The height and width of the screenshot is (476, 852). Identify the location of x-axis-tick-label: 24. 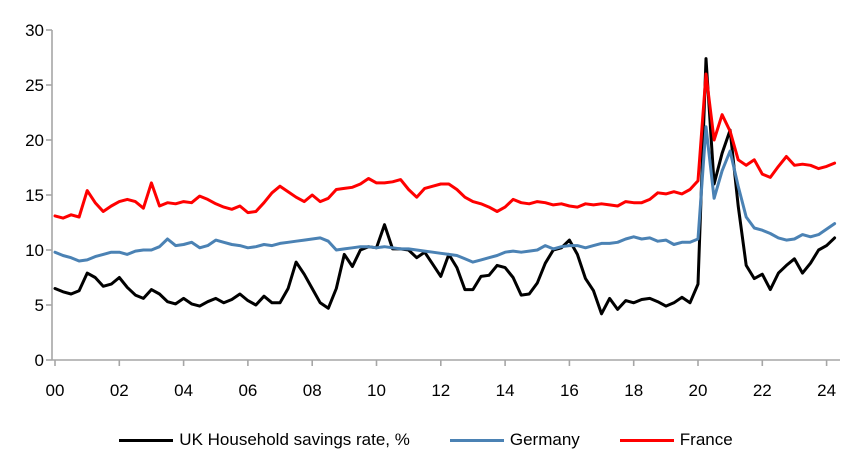
(826, 390).